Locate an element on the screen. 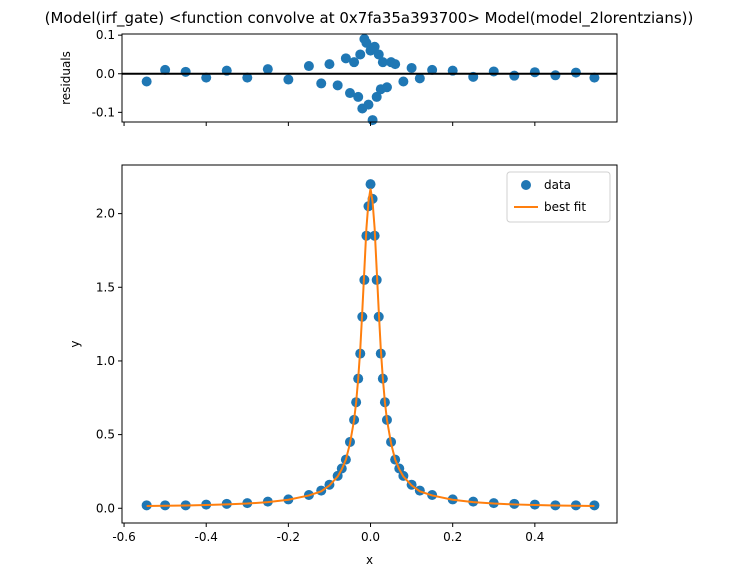 The width and height of the screenshot is (738, 578). residuals-y-ticks: 0.1 0.0 -0.1 is located at coordinates (107, 73).